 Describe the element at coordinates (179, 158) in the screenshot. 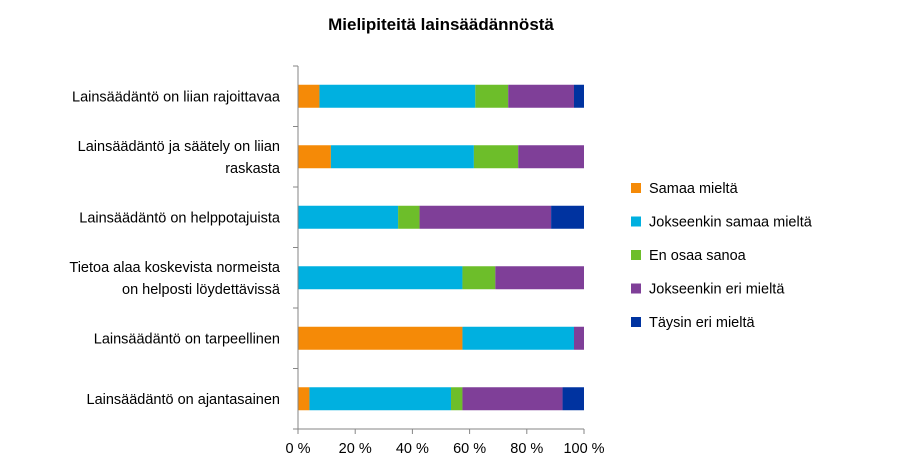

I see `category-label: Lainsäädäntö ja säätely on liian raskasta` at that location.